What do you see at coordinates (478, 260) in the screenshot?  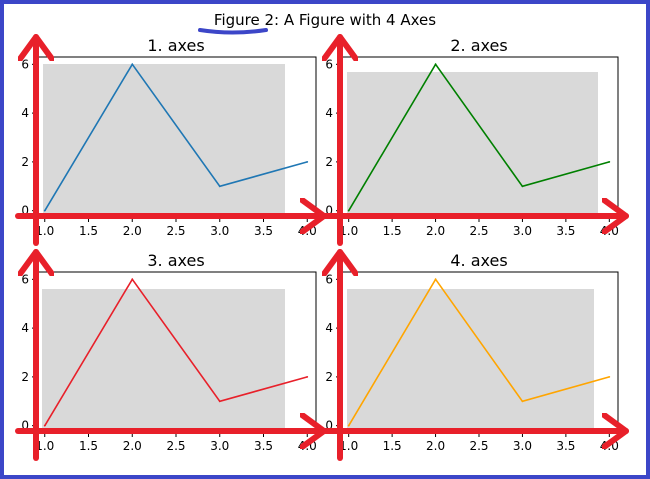 I see `axes-title: 4. axes` at bounding box center [478, 260].